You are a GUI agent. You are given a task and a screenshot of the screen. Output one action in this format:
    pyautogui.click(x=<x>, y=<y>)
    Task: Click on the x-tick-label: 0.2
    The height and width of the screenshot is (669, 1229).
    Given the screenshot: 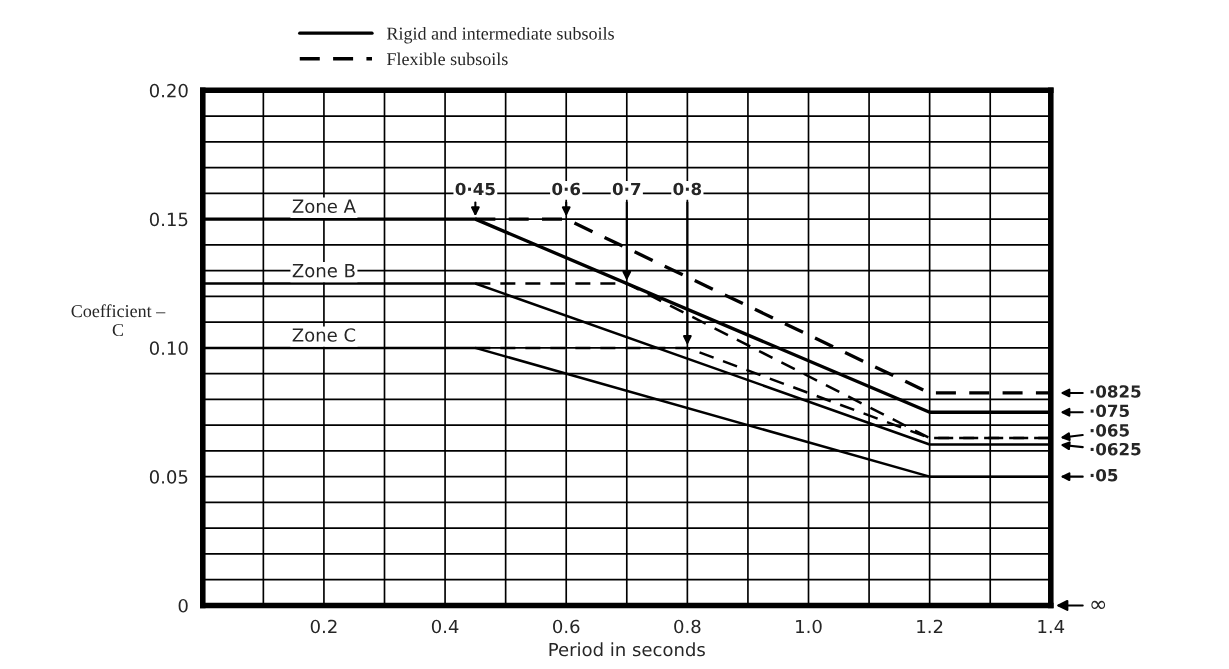 What is the action you would take?
    pyautogui.click(x=323, y=626)
    